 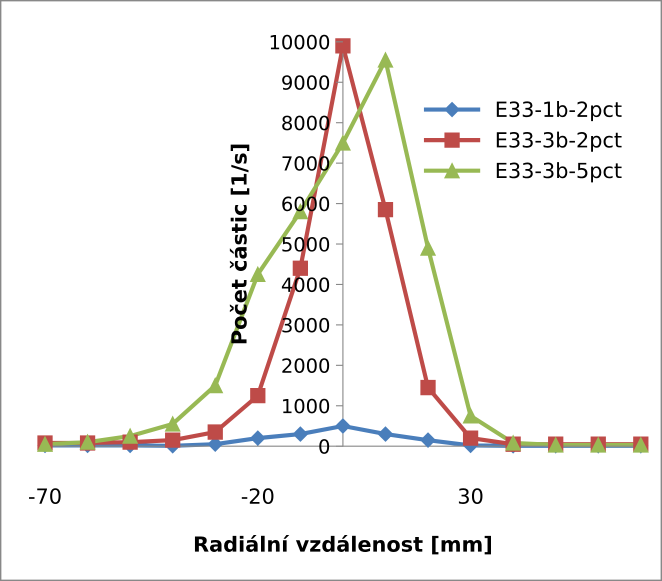 I want to click on y-axis-title: Počet částic [1/s], so click(x=240, y=244).